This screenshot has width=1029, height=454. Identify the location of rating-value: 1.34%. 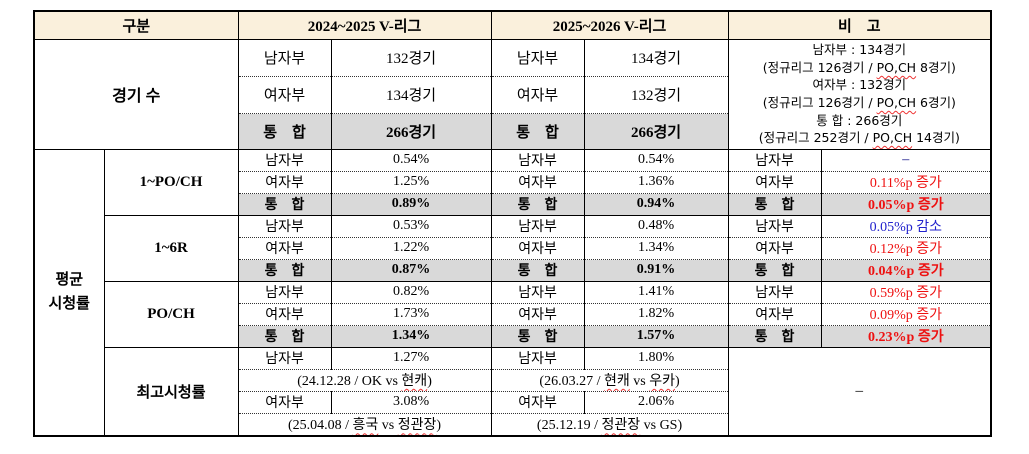
(411, 335).